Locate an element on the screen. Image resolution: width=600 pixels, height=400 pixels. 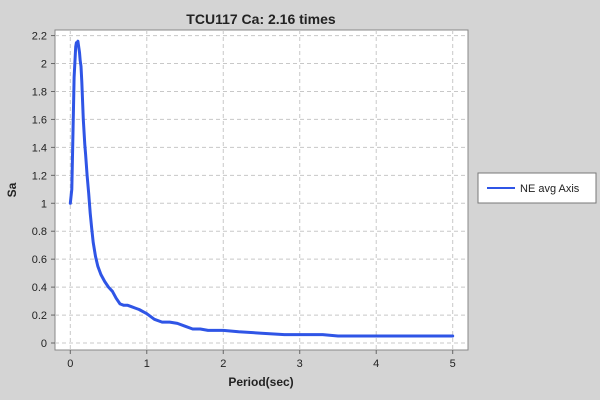
y-tick-label: 0.2 is located at coordinates (39, 316).